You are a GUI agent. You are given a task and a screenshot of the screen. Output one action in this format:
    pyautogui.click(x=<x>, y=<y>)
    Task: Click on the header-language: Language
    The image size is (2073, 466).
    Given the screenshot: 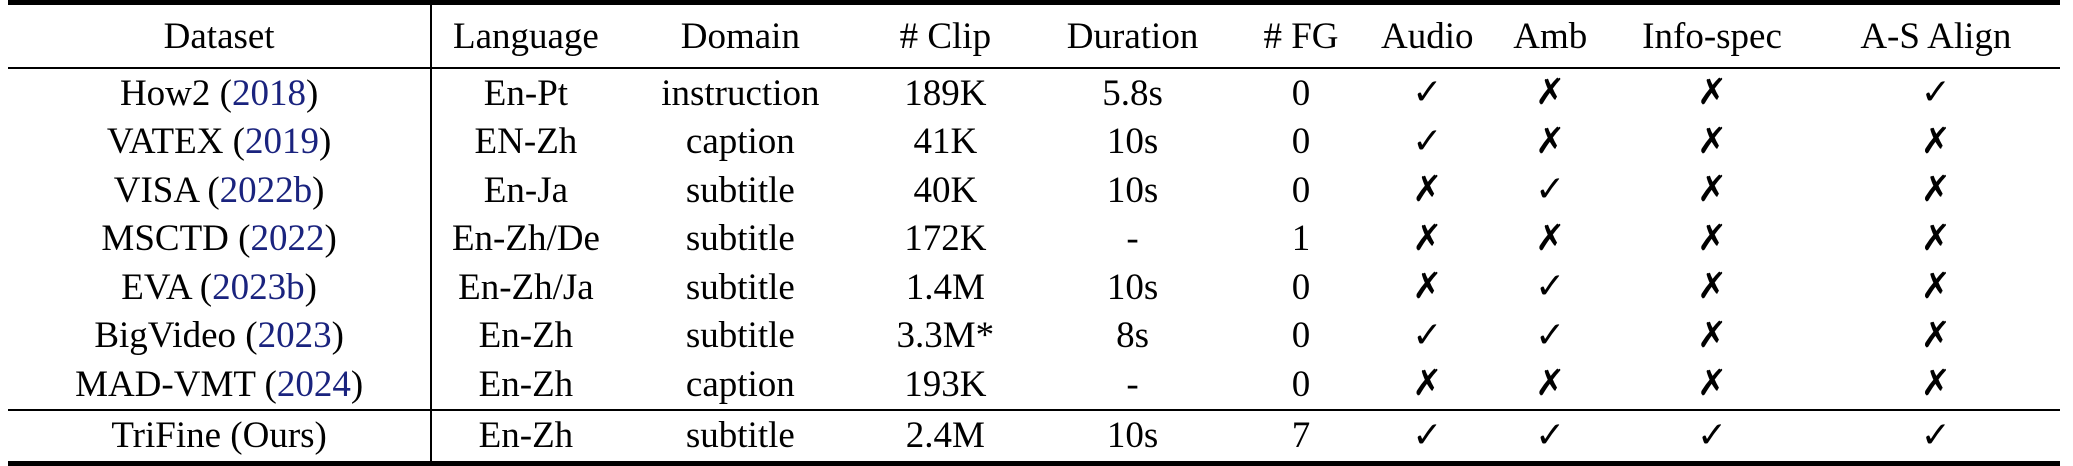 What is the action you would take?
    pyautogui.click(x=525, y=36)
    